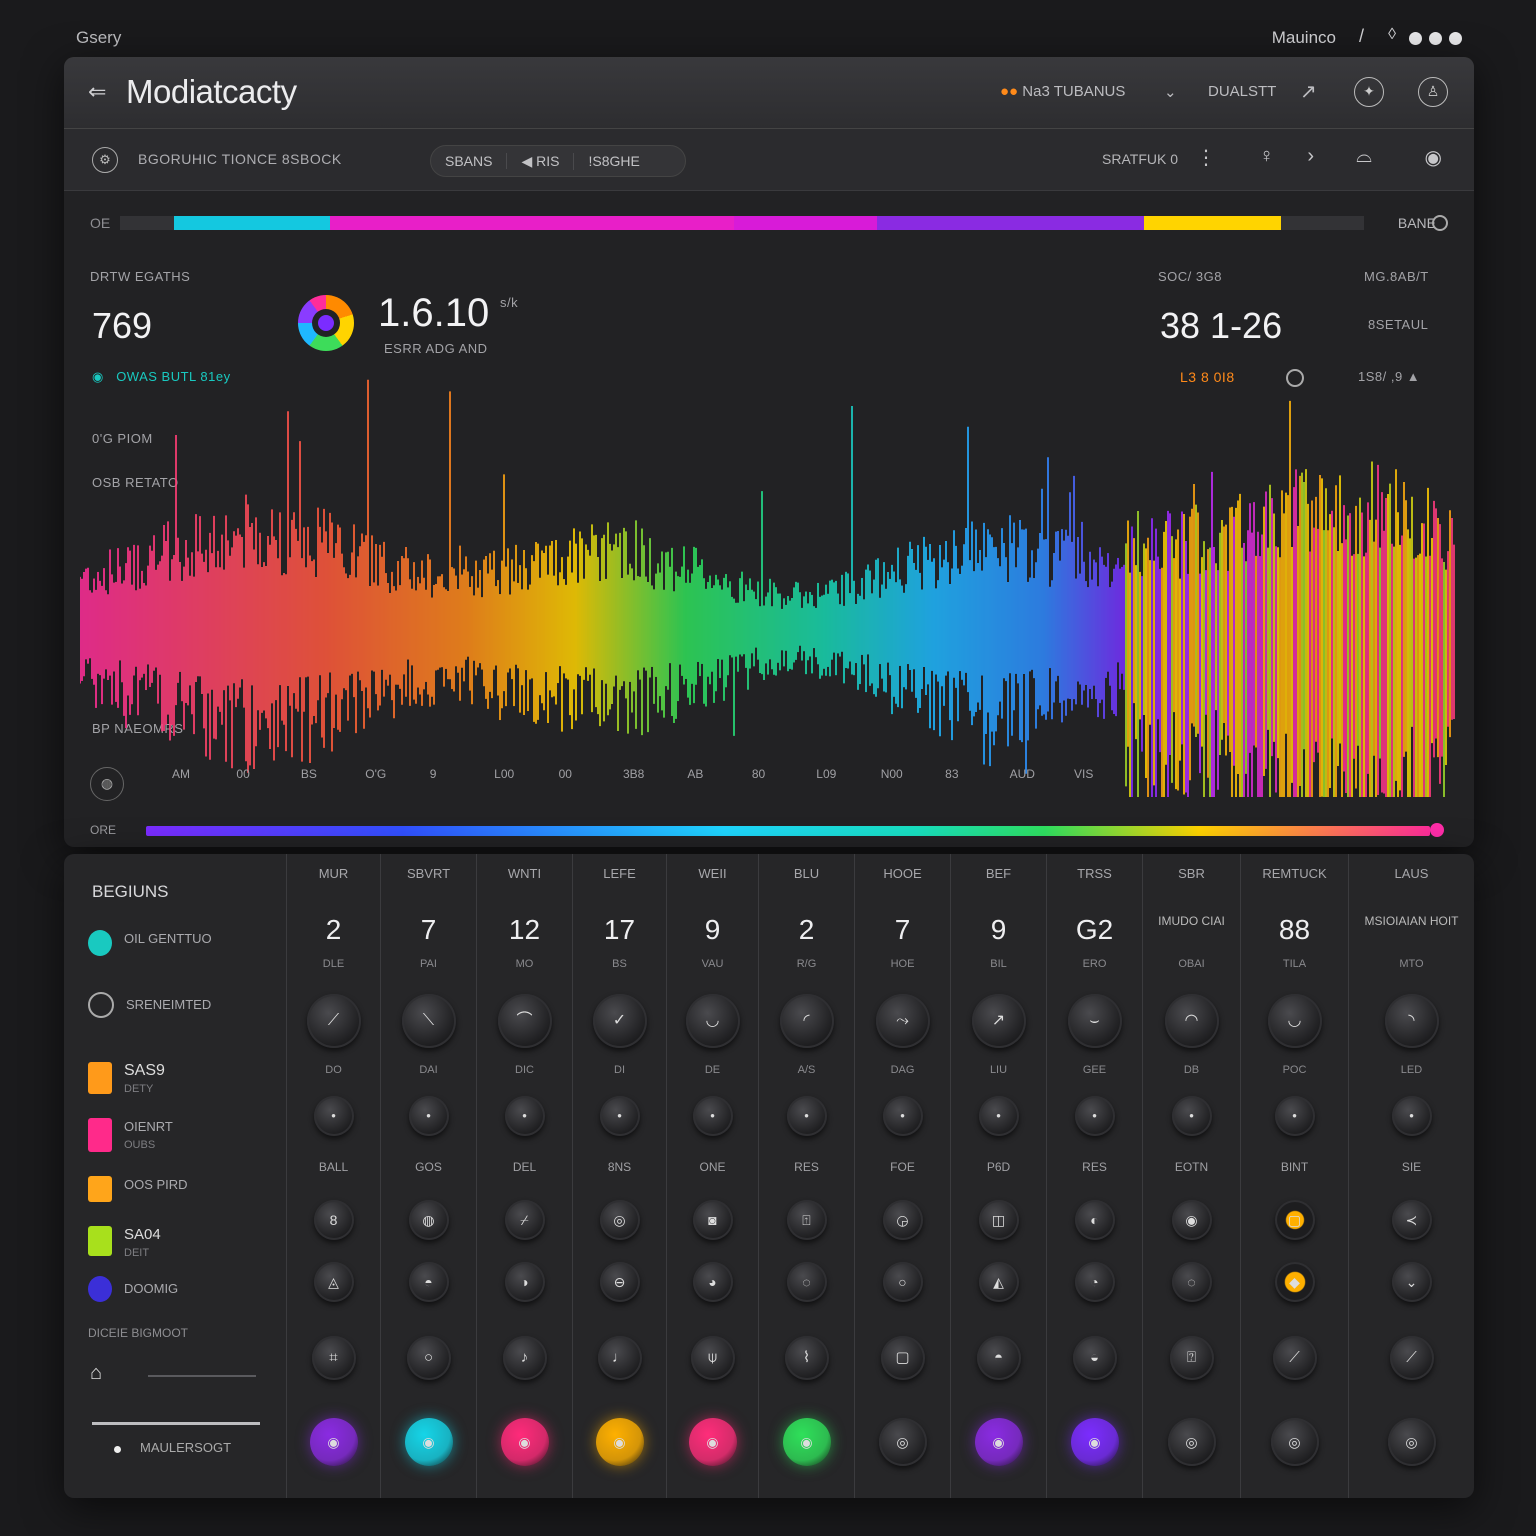  Describe the element at coordinates (1437, 830) in the screenshot. I see `spectrum-handle` at that location.